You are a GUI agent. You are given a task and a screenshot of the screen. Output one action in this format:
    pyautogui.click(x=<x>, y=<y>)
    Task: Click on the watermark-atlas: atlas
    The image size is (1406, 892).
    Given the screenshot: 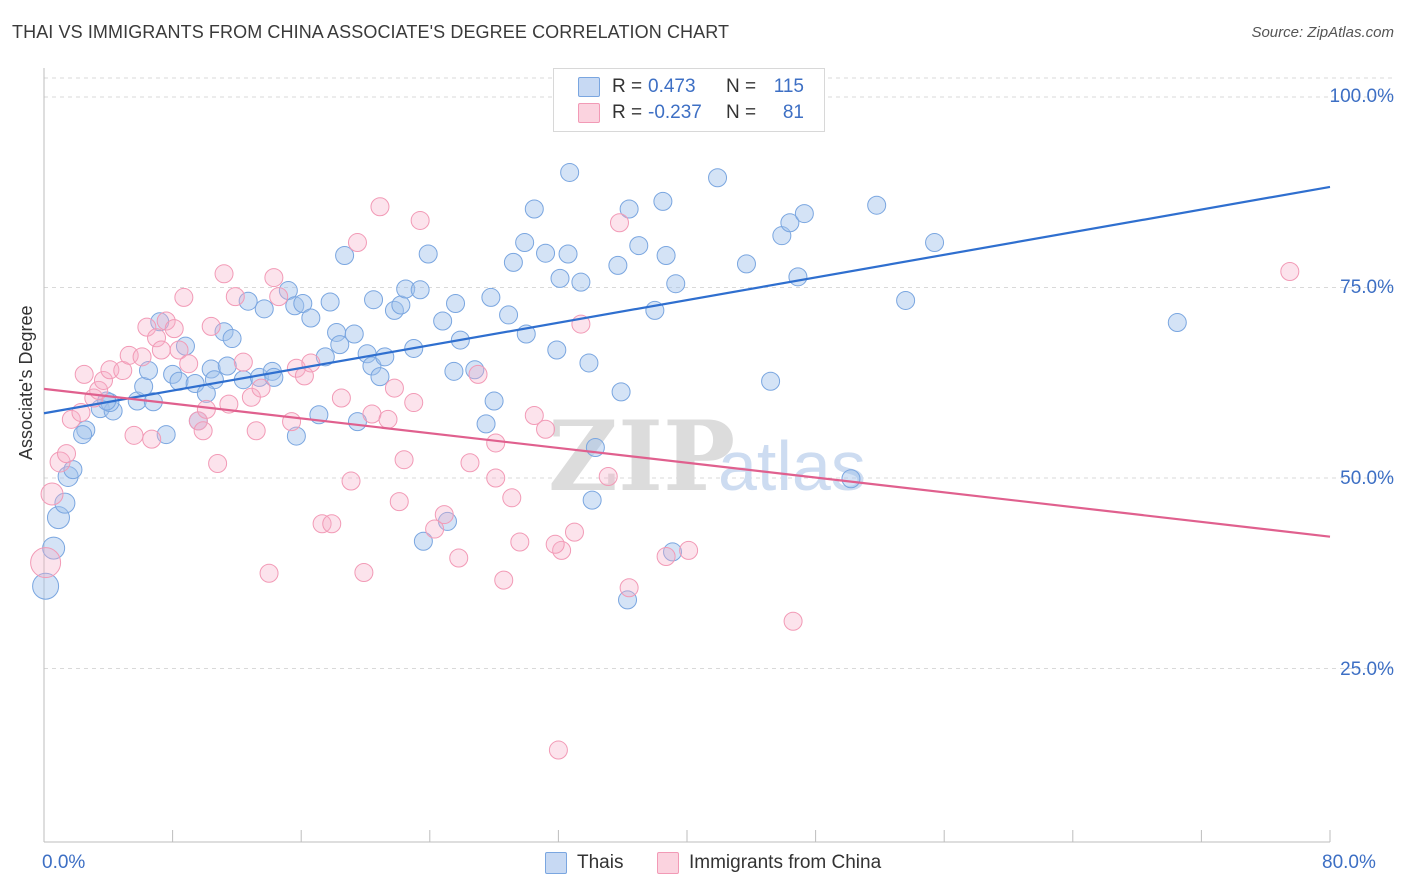 What is the action you would take?
    pyautogui.click(x=792, y=466)
    